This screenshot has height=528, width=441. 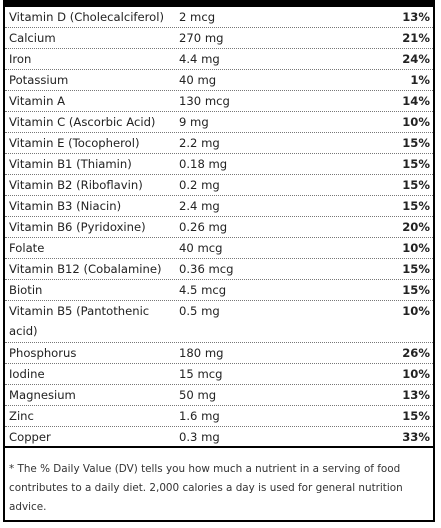 What do you see at coordinates (416, 101) in the screenshot?
I see `nutrient-daily-value: 14%` at bounding box center [416, 101].